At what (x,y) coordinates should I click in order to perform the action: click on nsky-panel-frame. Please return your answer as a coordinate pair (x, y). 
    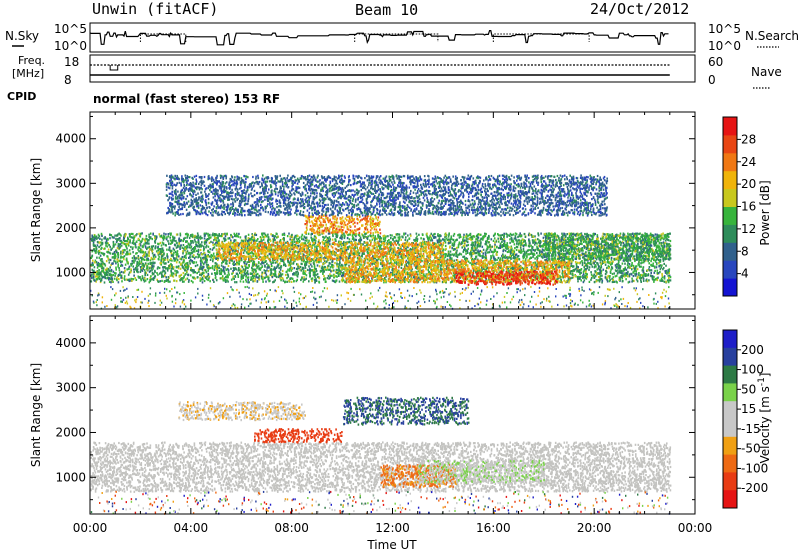
    Looking at the image, I should click on (392, 37).